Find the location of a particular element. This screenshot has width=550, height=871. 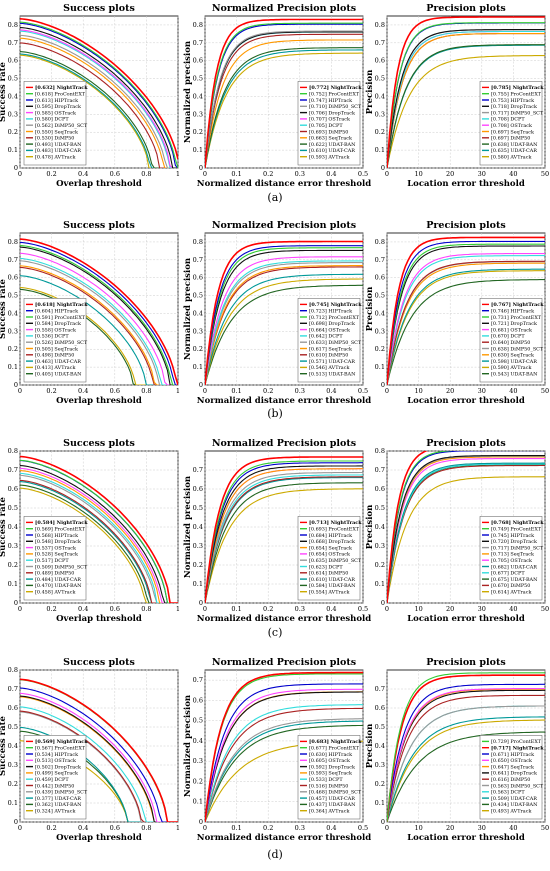

legend-entry-NightTrack: [0.768] NightTrack is located at coordinates (517, 523).